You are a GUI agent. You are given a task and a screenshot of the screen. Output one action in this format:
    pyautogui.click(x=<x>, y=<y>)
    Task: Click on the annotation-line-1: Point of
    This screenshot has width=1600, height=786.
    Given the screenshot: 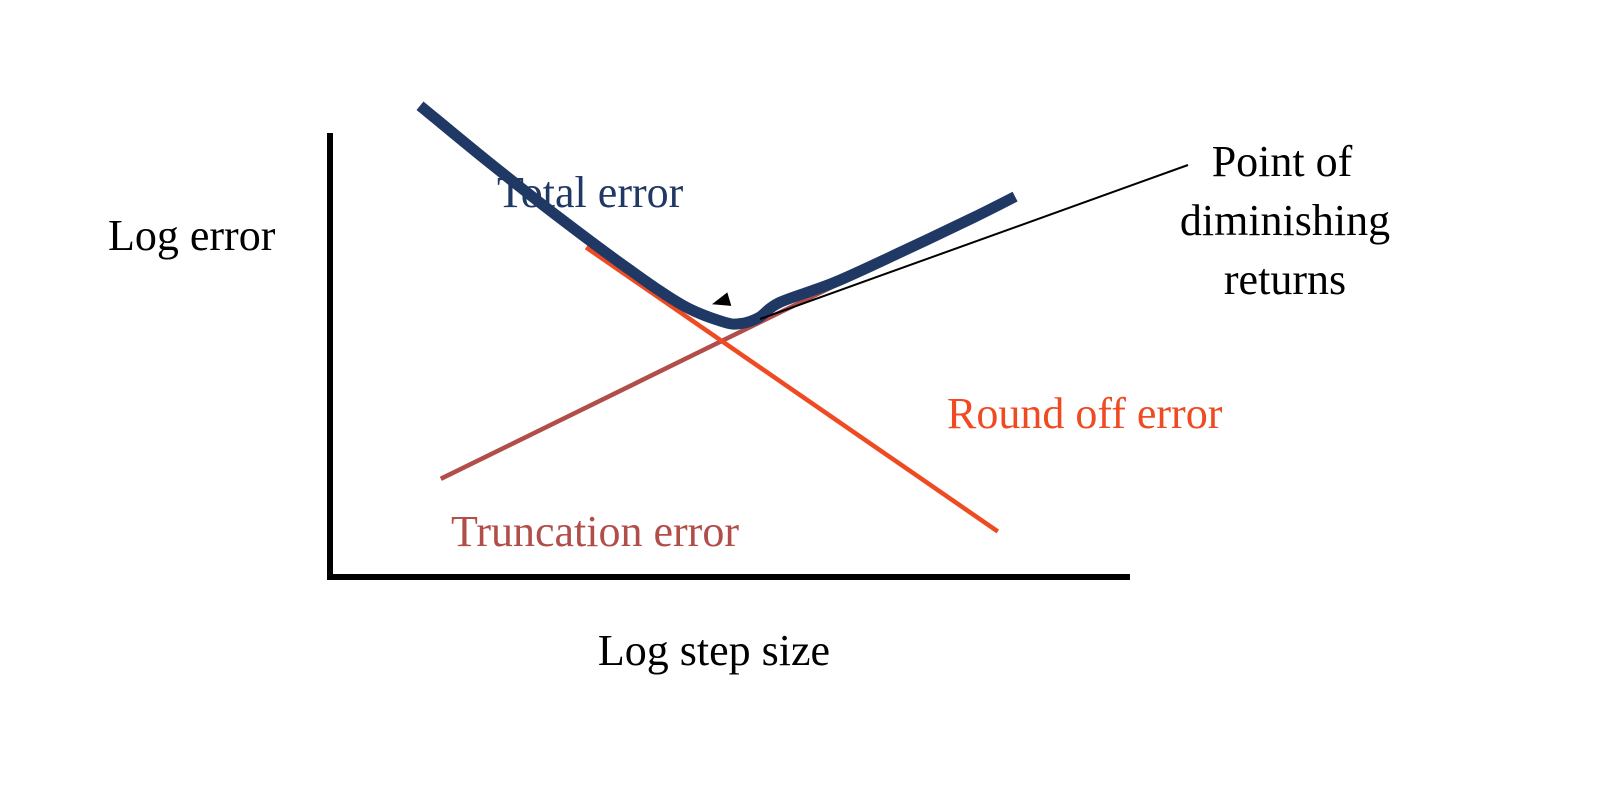 What is the action you would take?
    pyautogui.click(x=1282, y=161)
    